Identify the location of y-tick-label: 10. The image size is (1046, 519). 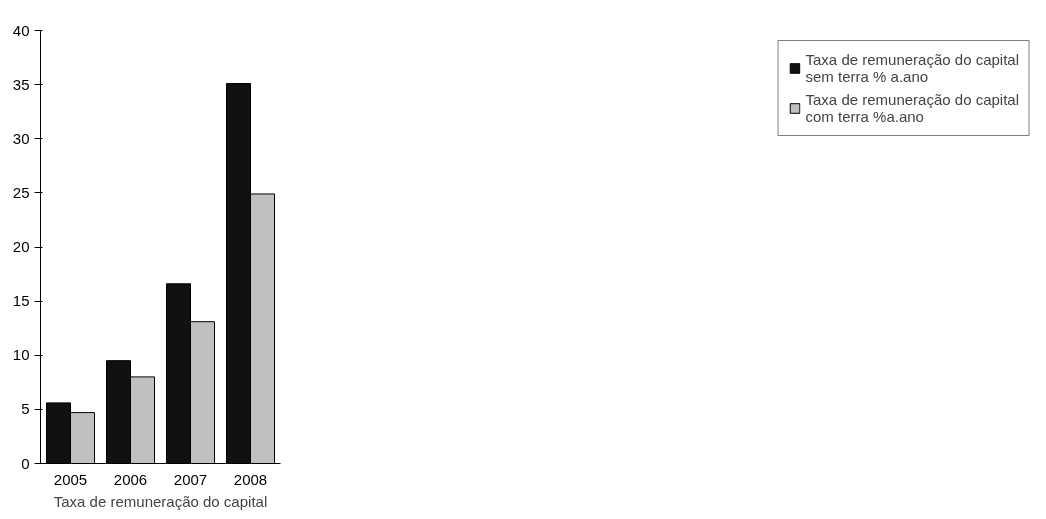
(21, 355).